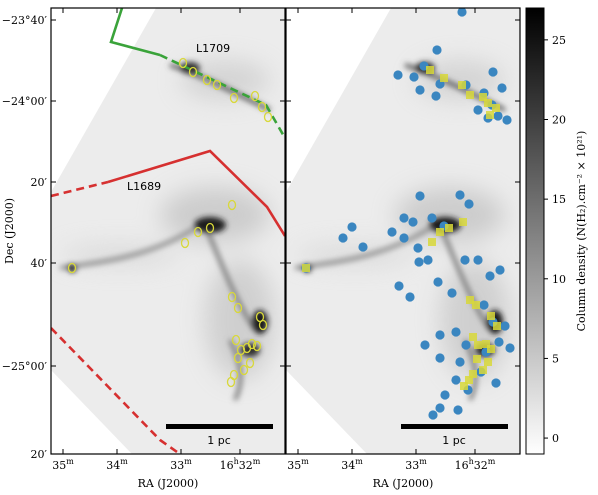 The height and width of the screenshot is (495, 598). I want to click on colorbar-label: Column density (N(H₂).cm⁻² × 10²¹), so click(581, 231).